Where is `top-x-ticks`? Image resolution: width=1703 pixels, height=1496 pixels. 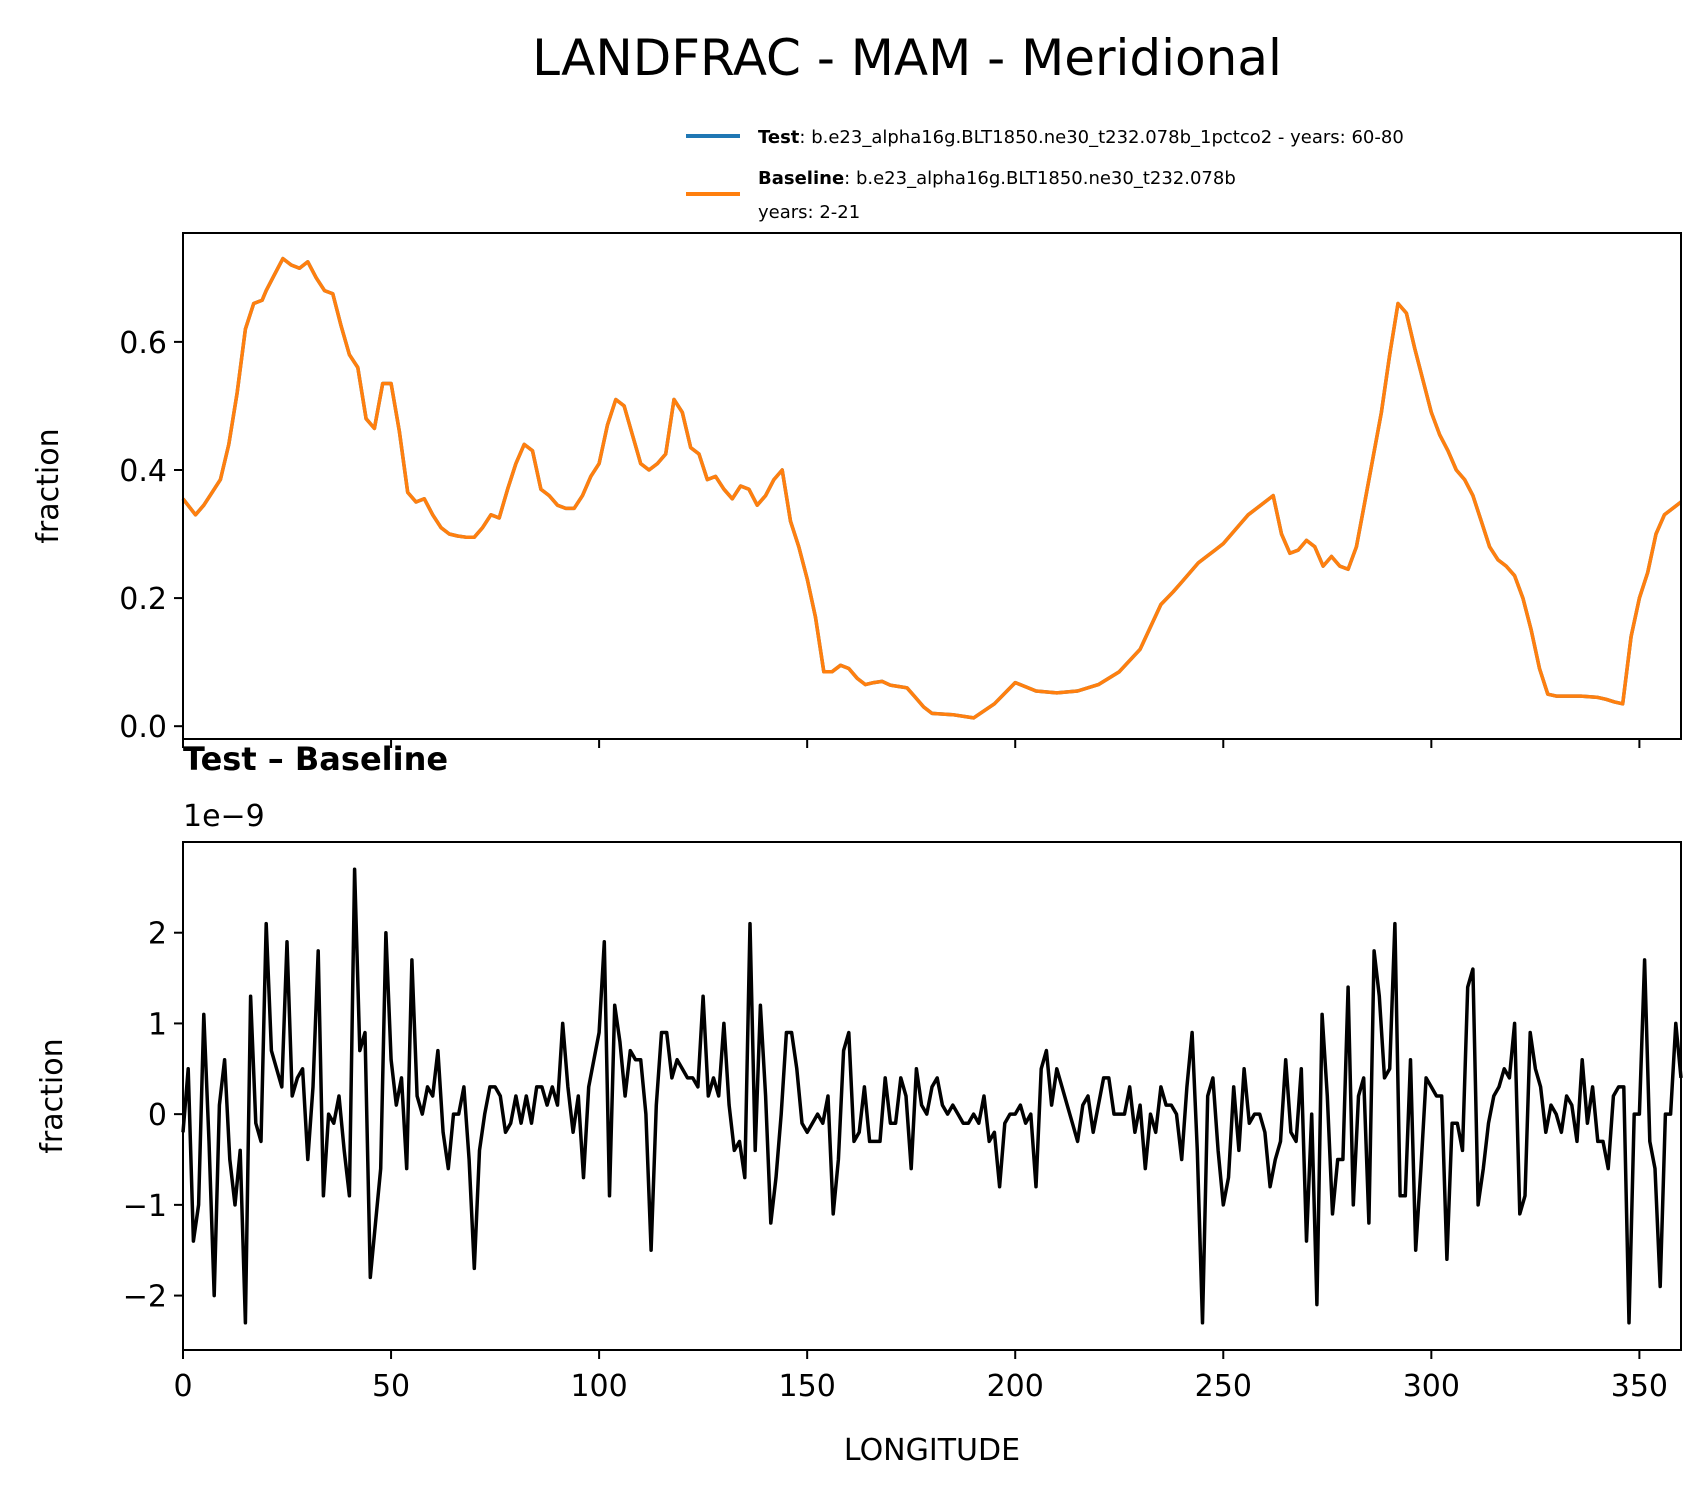 top-x-ticks is located at coordinates (911, 743).